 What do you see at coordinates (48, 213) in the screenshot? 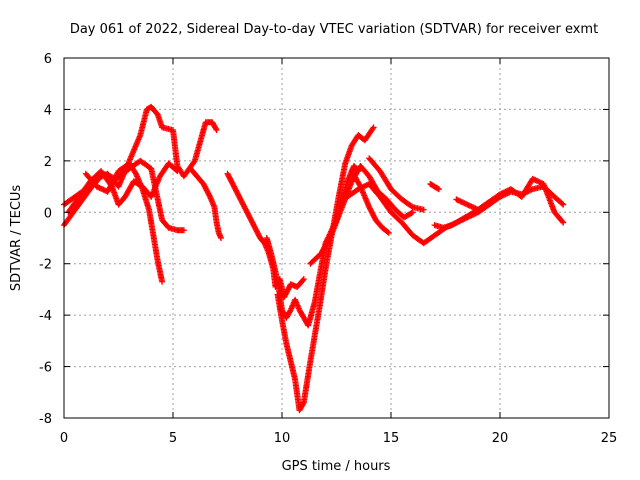
I see `y-tick-label: 0` at bounding box center [48, 213].